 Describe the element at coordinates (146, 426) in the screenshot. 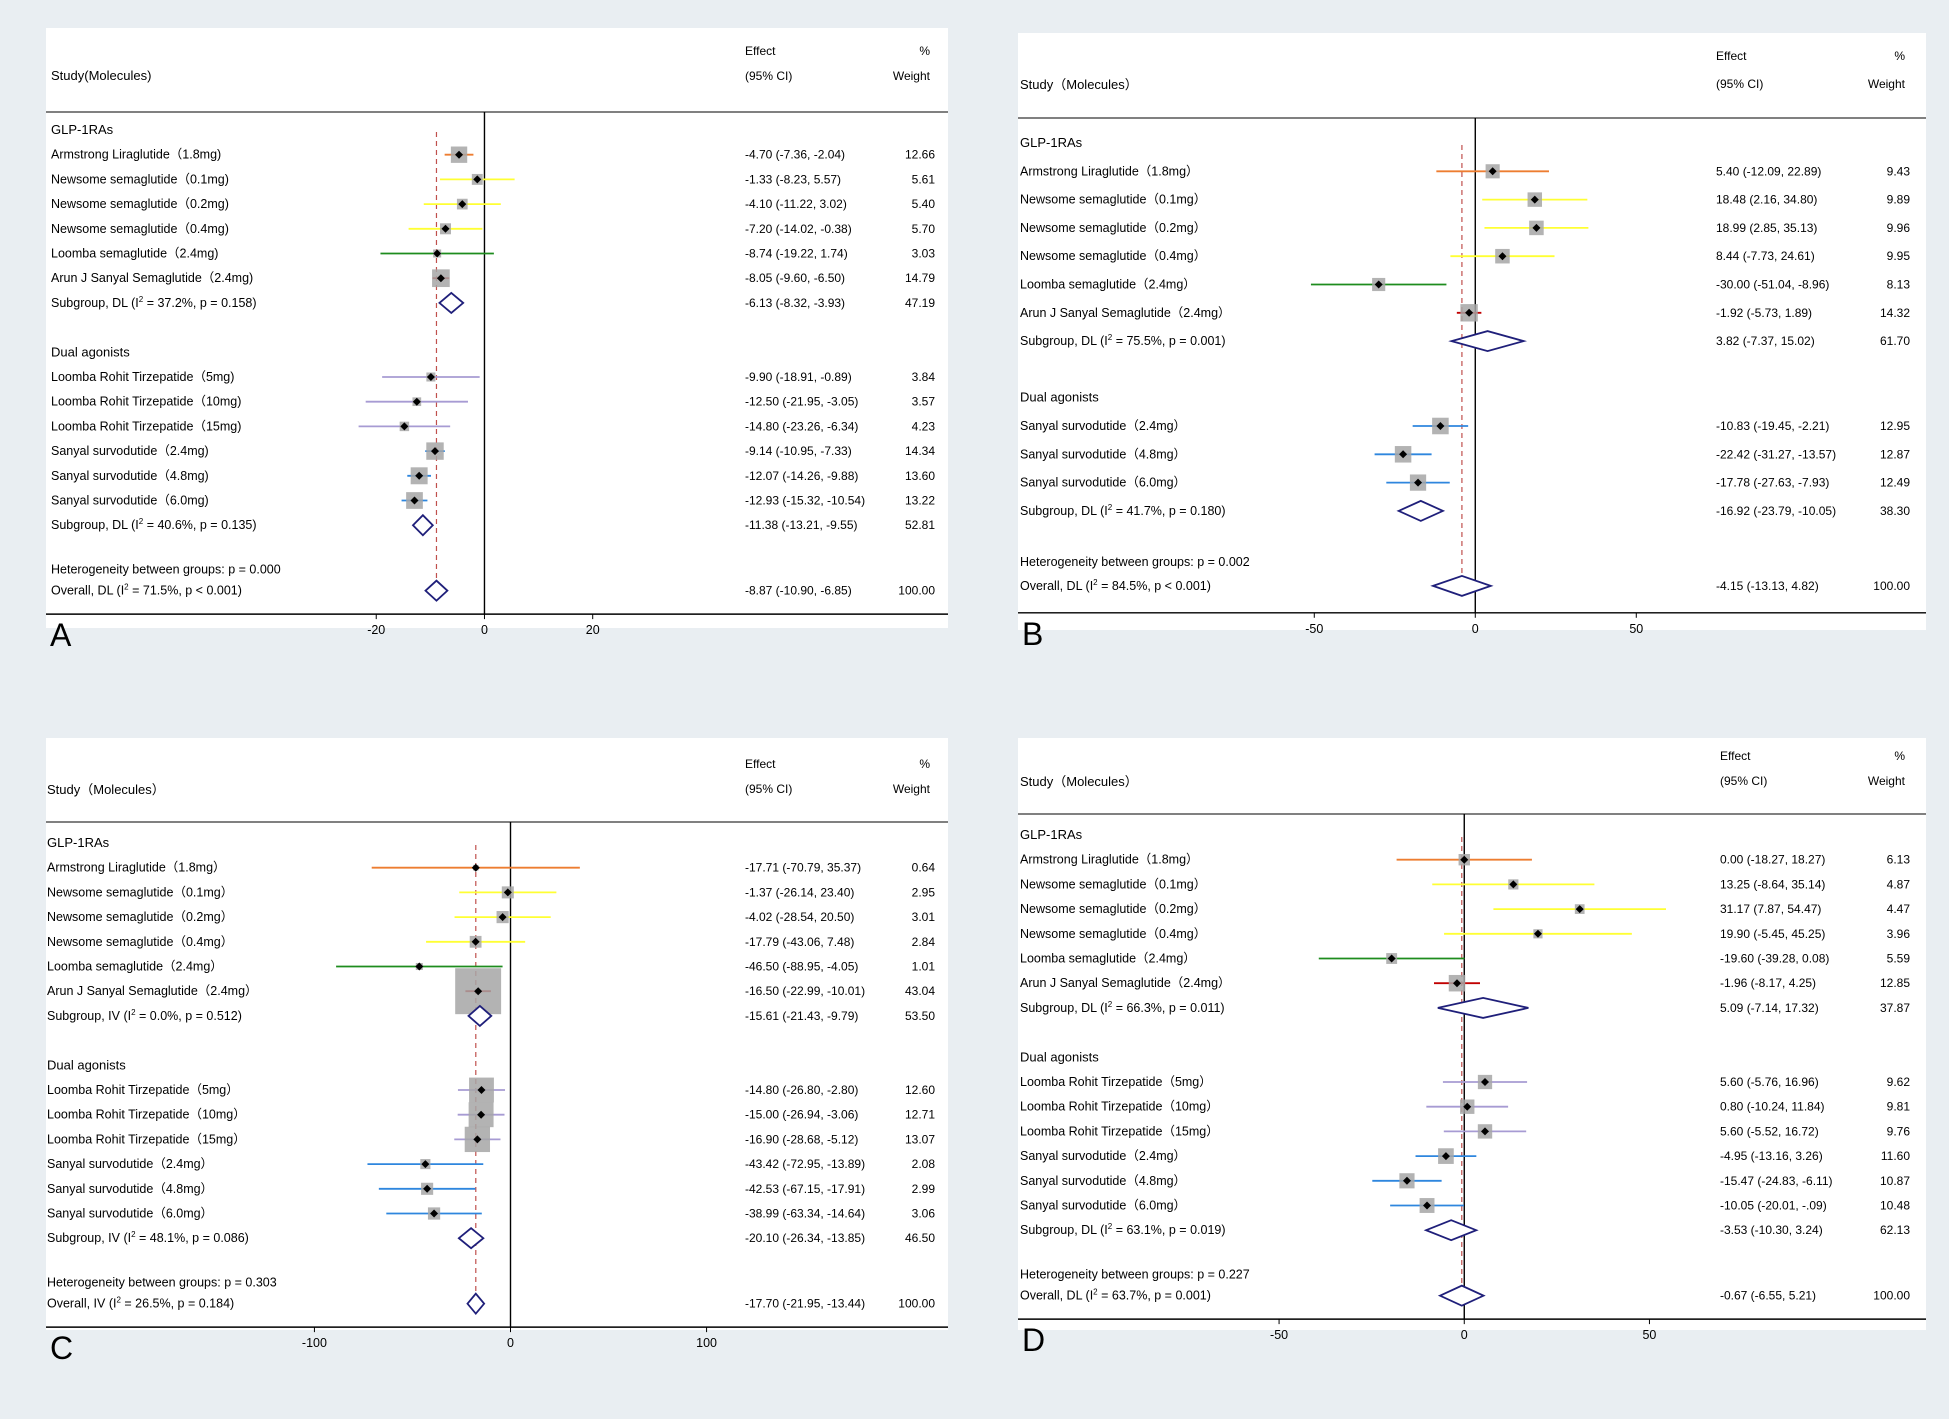

I see `panel-a-study-label: Loomba Rohit Tirzepatide（15mg)` at that location.